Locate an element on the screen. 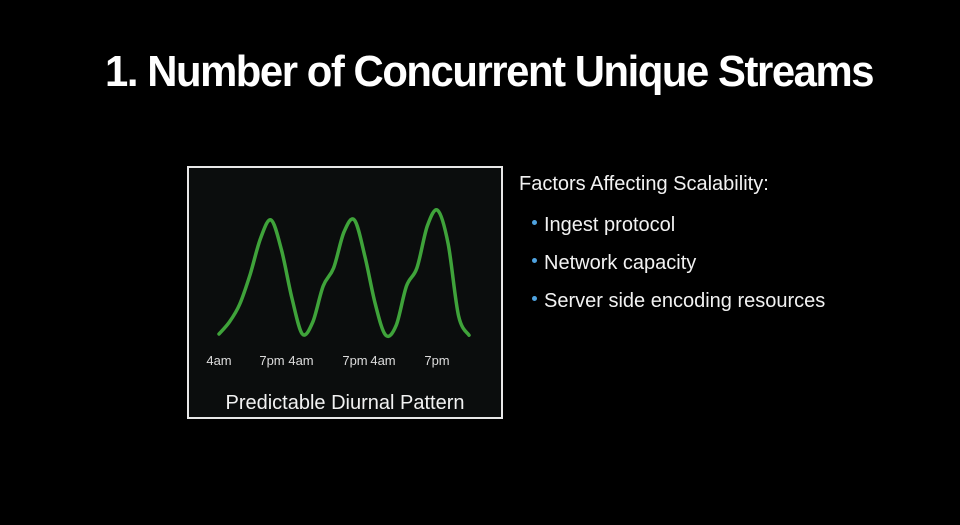 The width and height of the screenshot is (960, 525). chart-title: Predictable Diurnal Pattern is located at coordinates (345, 403).